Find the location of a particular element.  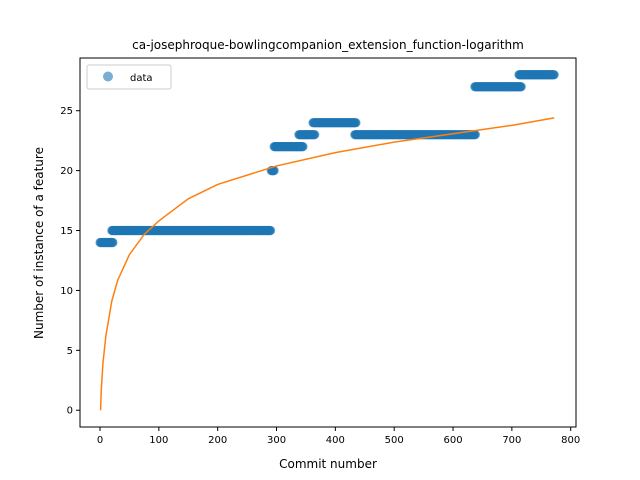

y-tick-label: 25 is located at coordinates (66, 111).